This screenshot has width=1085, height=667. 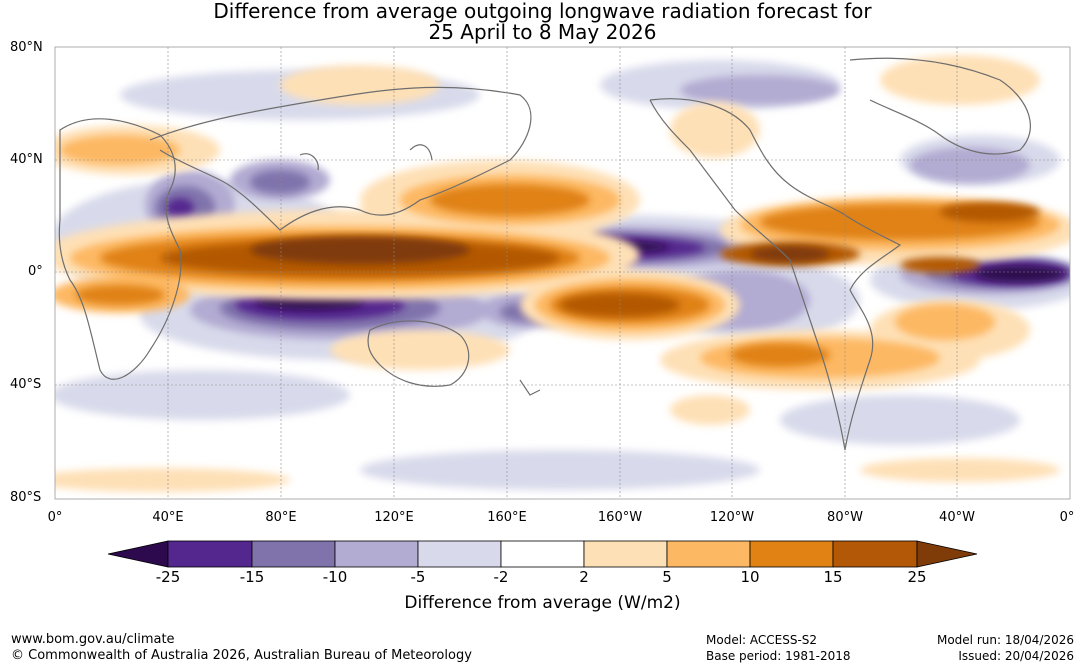 What do you see at coordinates (35, 271) in the screenshot?
I see `lat-label-equator: 0°` at bounding box center [35, 271].